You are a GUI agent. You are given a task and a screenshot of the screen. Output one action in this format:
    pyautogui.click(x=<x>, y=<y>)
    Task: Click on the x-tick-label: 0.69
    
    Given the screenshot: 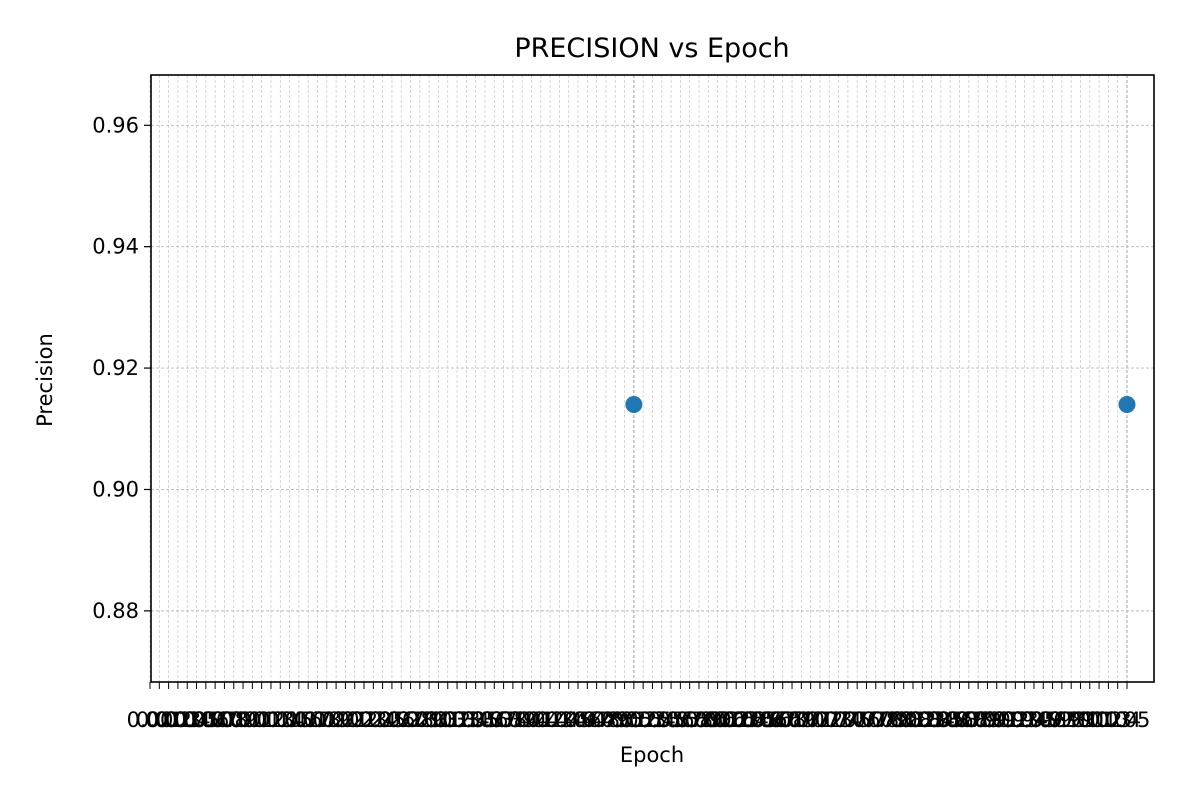 What is the action you would take?
    pyautogui.click(x=792, y=720)
    